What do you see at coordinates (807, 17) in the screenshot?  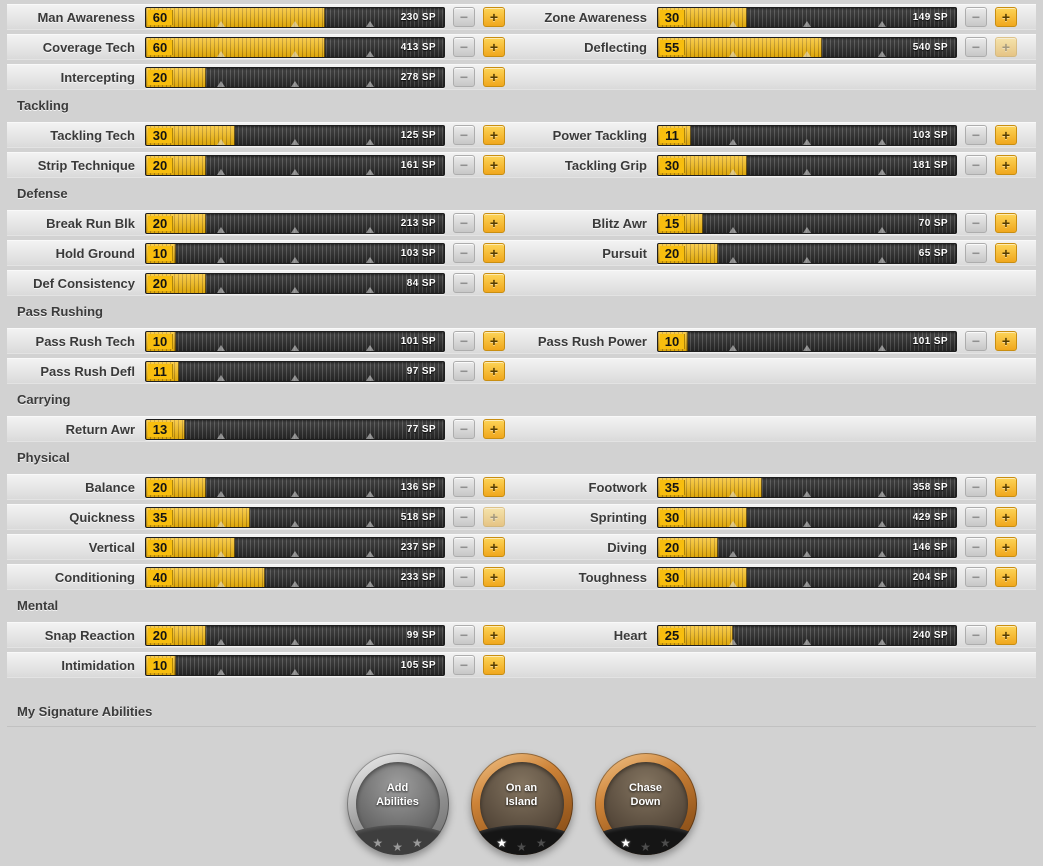 I see `skill-progress-bar: 30 149 SP` at bounding box center [807, 17].